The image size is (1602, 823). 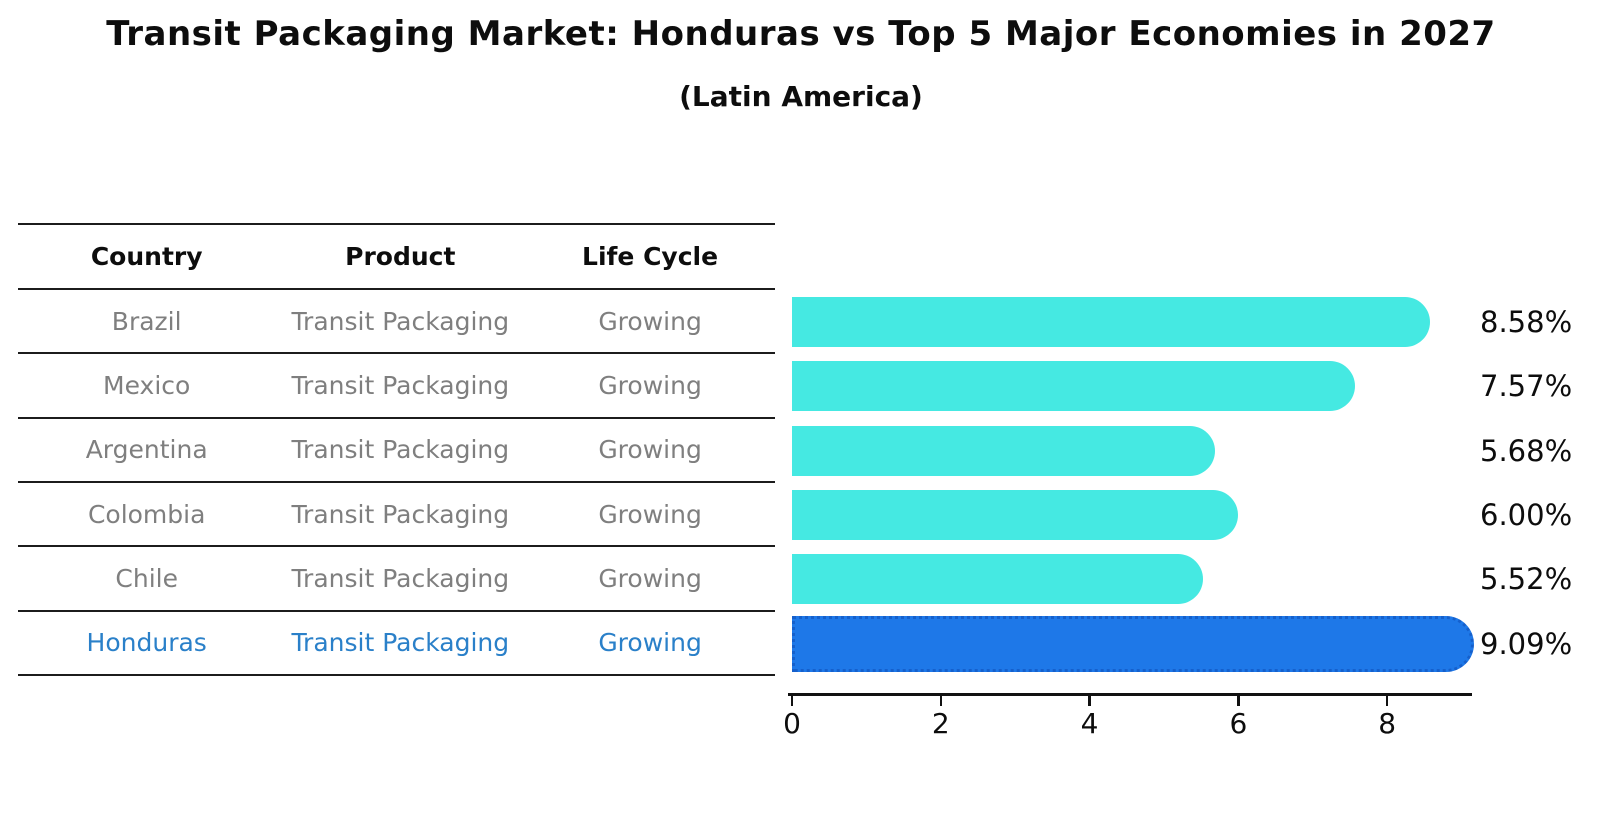 I want to click on x-tick-label: 6, so click(x=1238, y=723).